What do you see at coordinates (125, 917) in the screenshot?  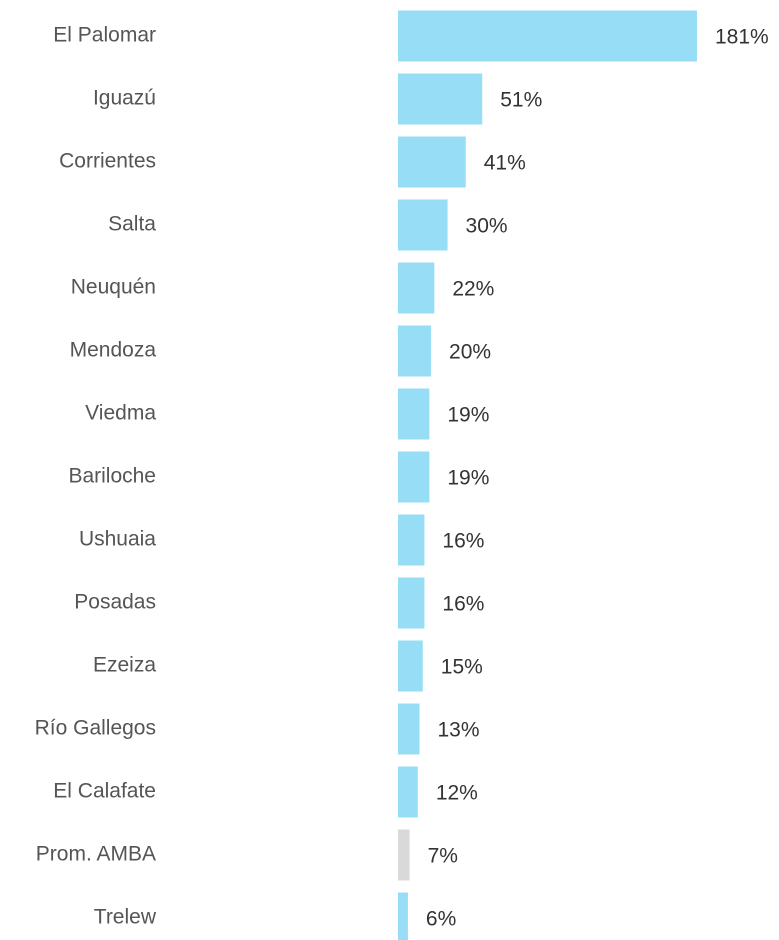 I see `category-label: Trelew` at bounding box center [125, 917].